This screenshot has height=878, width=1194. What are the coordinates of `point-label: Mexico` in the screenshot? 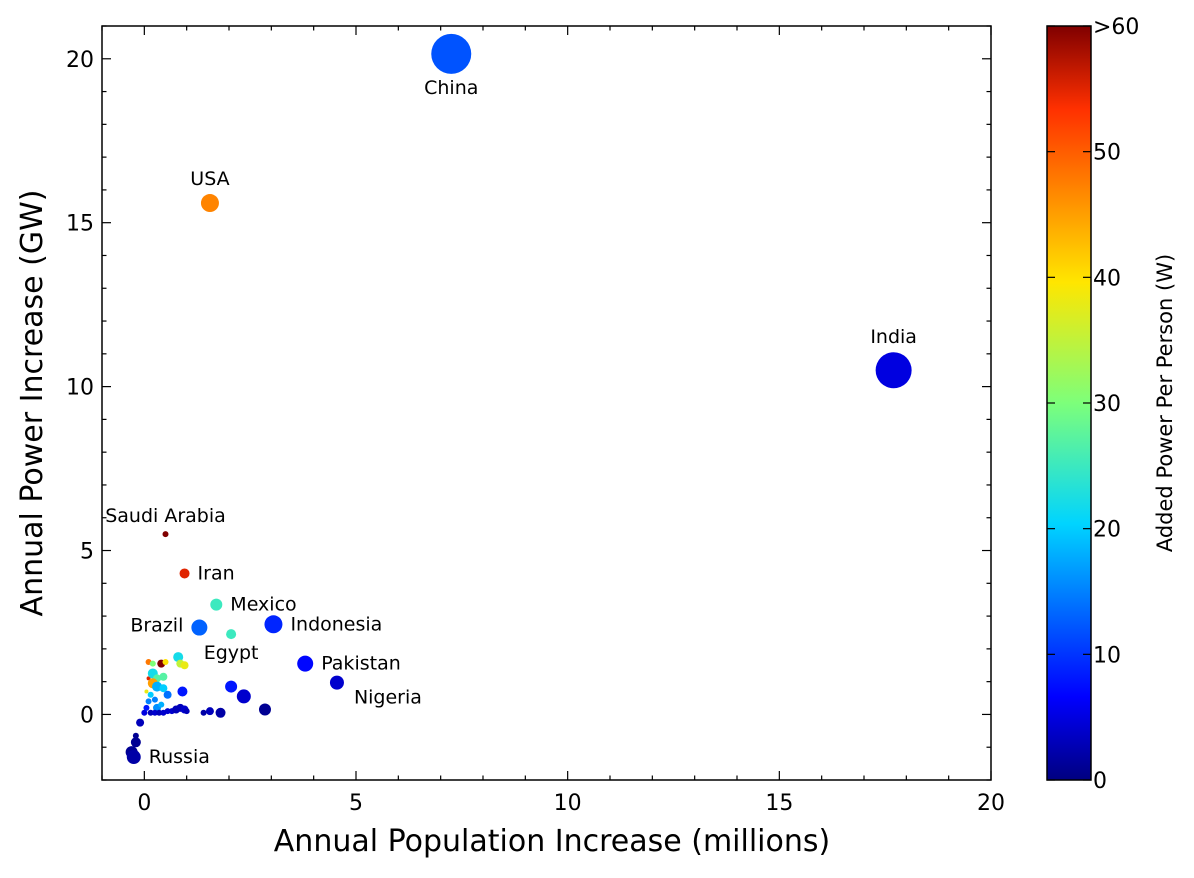 It's located at (263, 605).